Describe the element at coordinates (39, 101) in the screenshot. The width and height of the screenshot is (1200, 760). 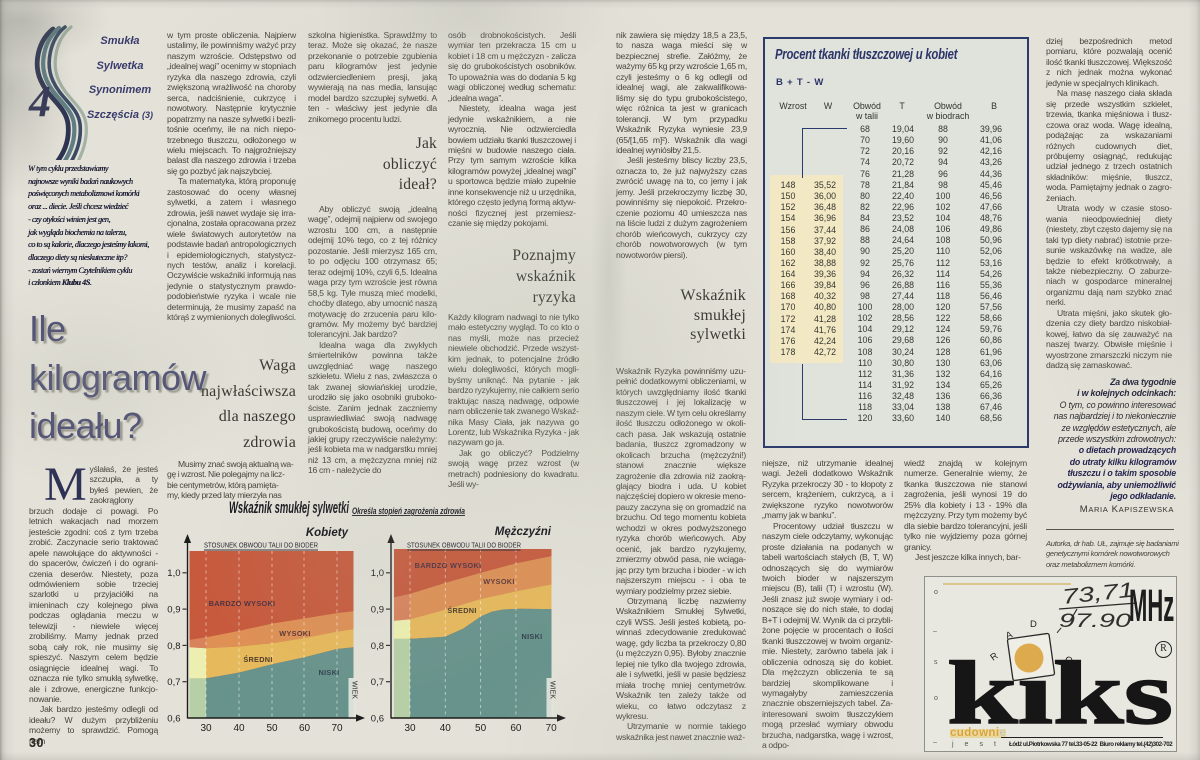
I see `svg-text: 4` at that location.